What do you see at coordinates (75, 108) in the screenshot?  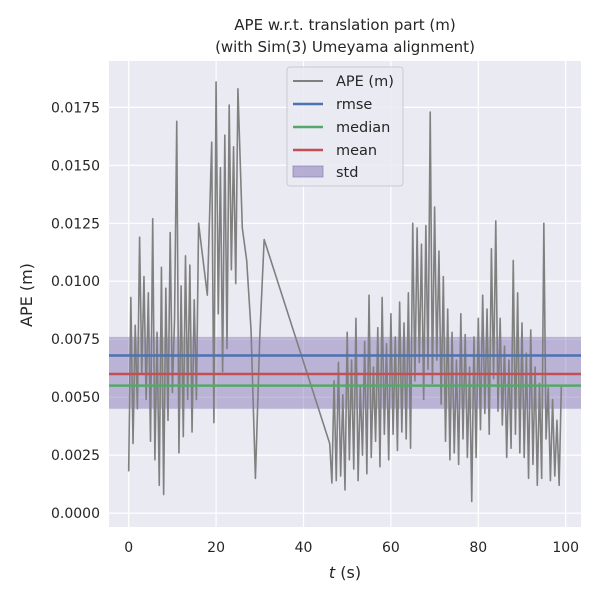 I see `y-tick-label: 0.0175` at bounding box center [75, 108].